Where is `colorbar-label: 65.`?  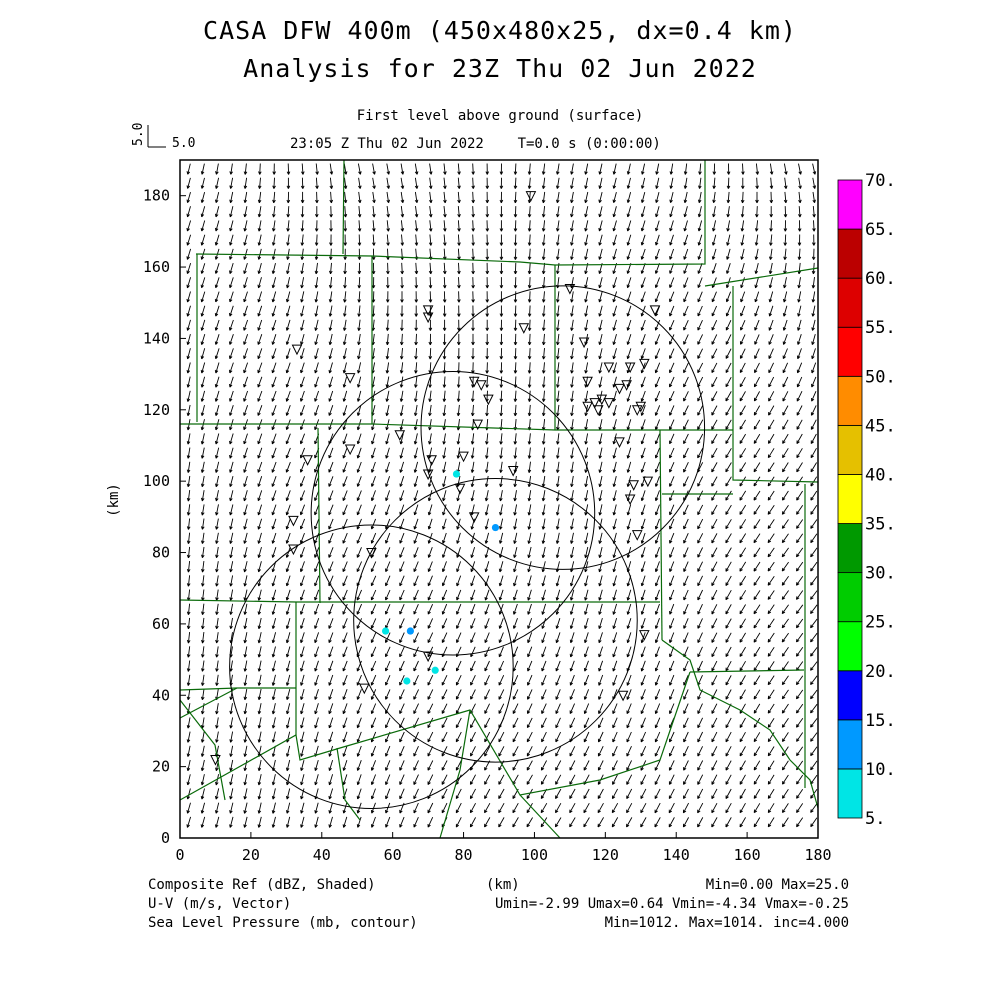
colorbar-label: 65. is located at coordinates (880, 230).